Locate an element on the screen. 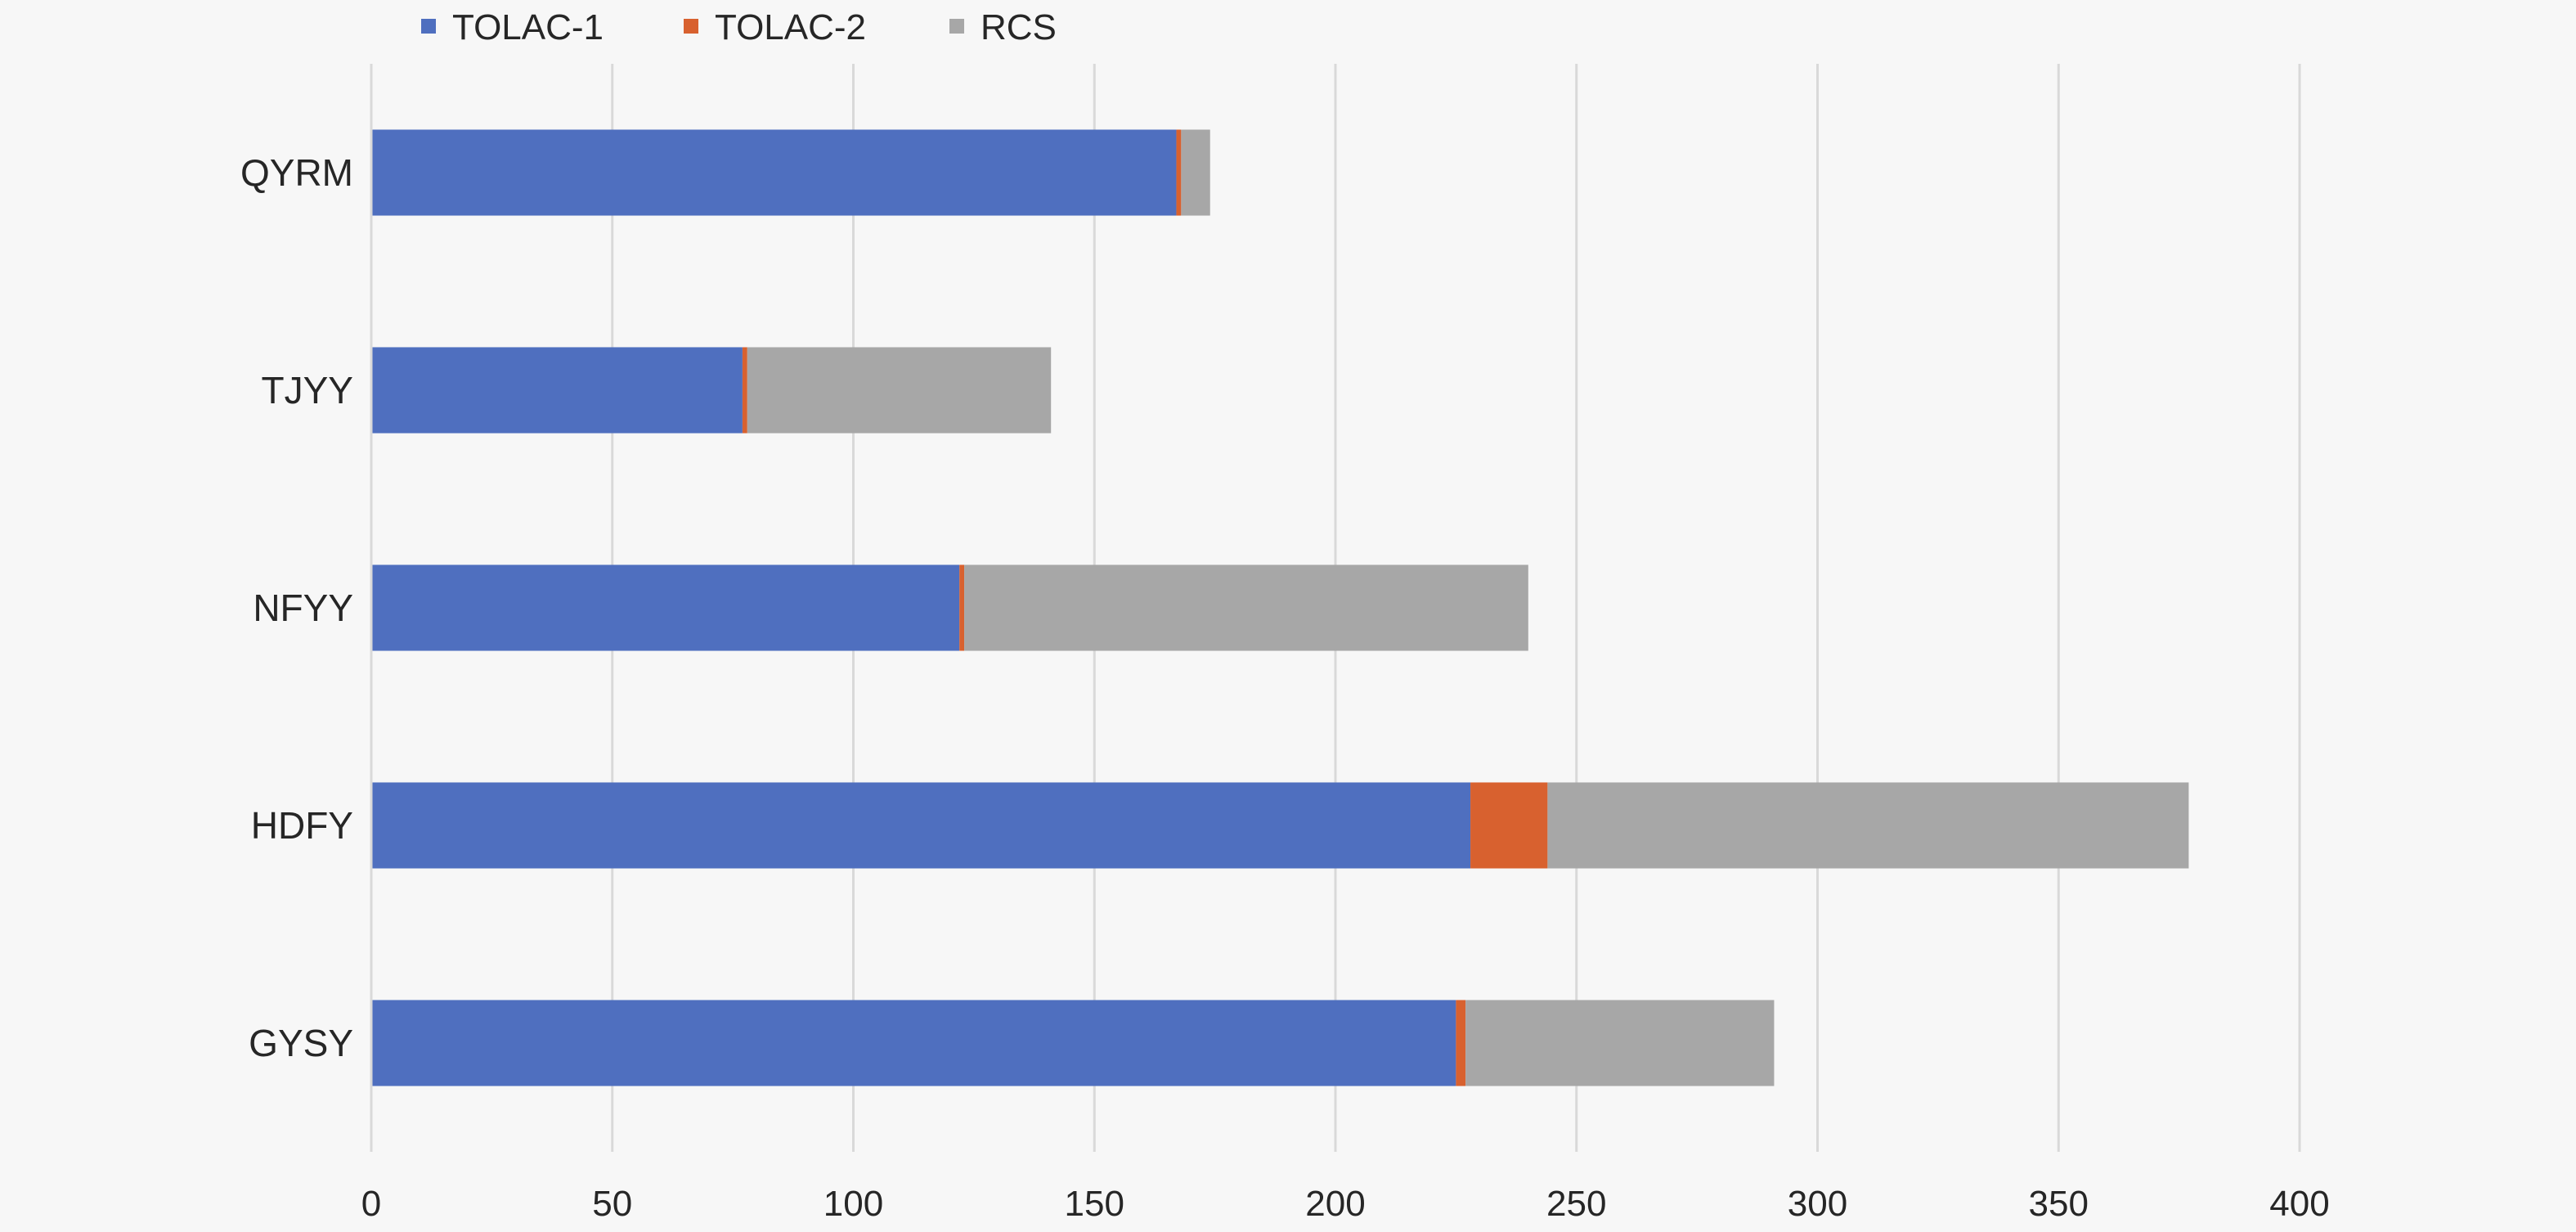 Image resolution: width=2576 pixels, height=1232 pixels. legend-label-rcs: RCS is located at coordinates (1019, 27).